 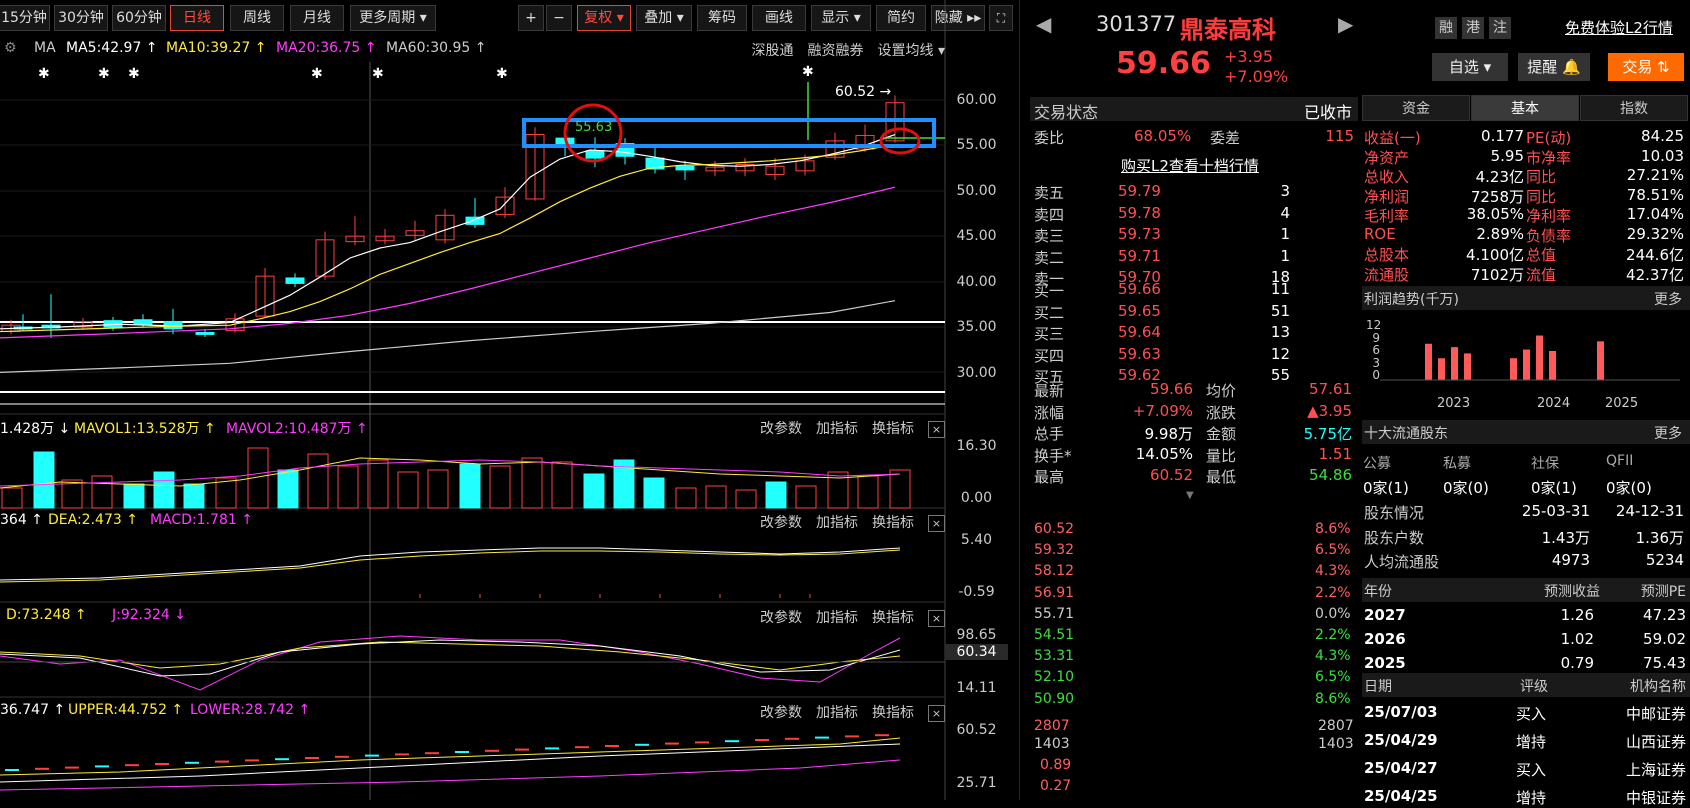 What do you see at coordinates (81, 18) in the screenshot?
I see `period-30min: 30分钟` at bounding box center [81, 18].